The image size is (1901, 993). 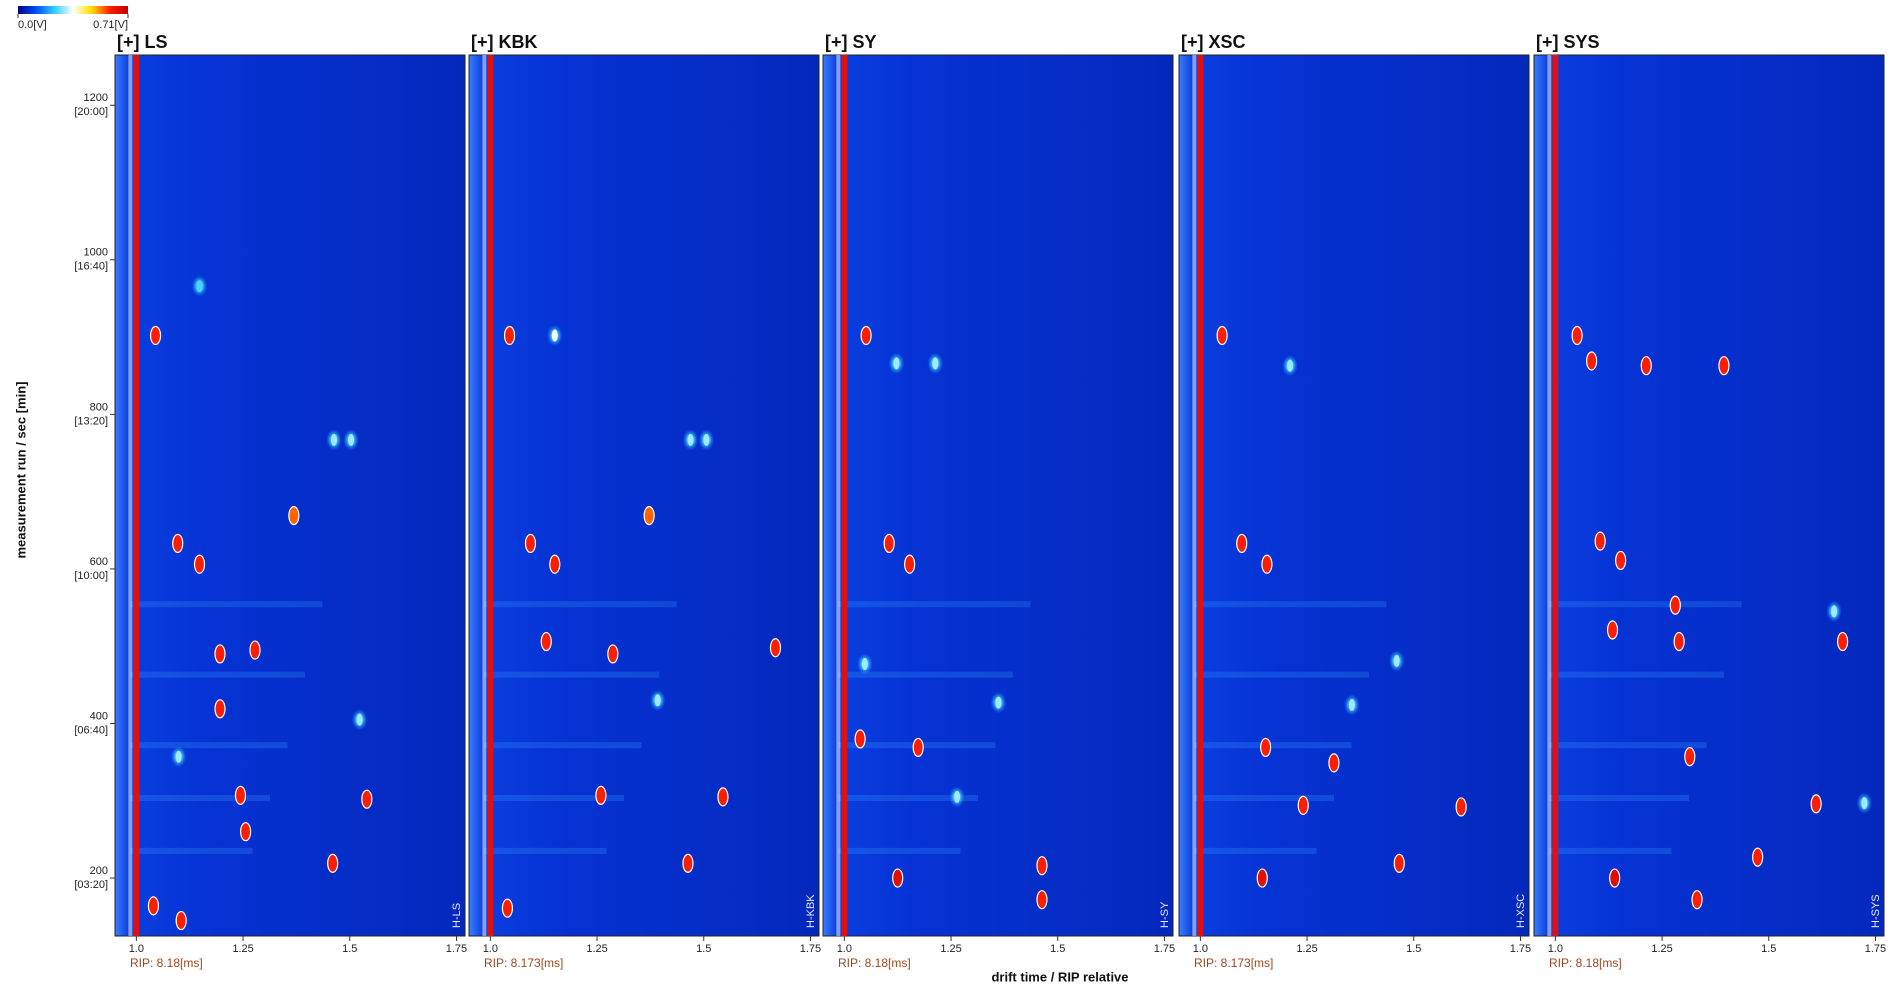 I want to click on y-axis-title: measurement run / sec [min], so click(x=20, y=470).